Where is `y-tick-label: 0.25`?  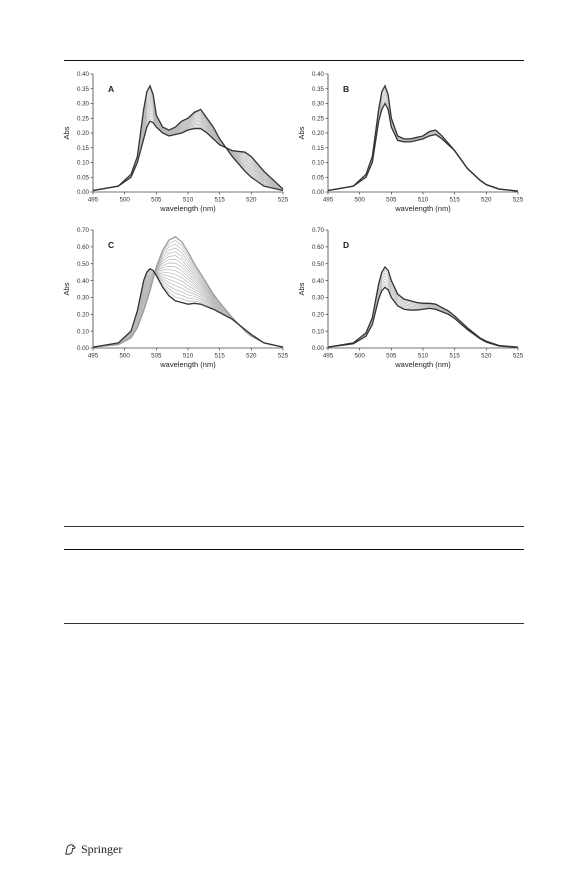
y-tick-label: 0.25 is located at coordinates (83, 118).